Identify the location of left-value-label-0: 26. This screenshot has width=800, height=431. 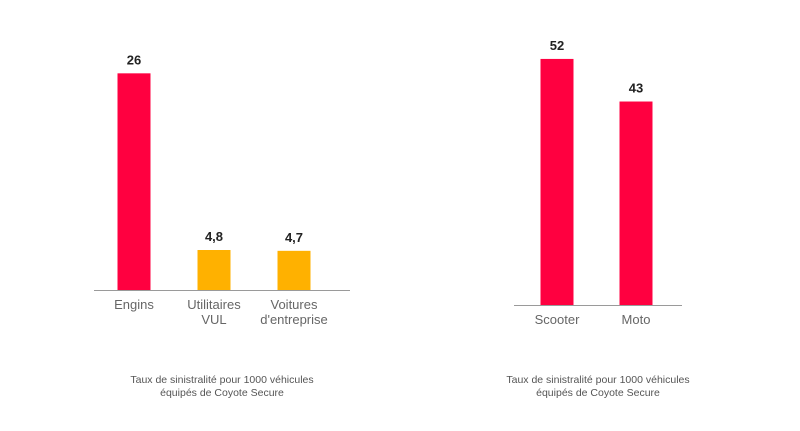
(134, 59).